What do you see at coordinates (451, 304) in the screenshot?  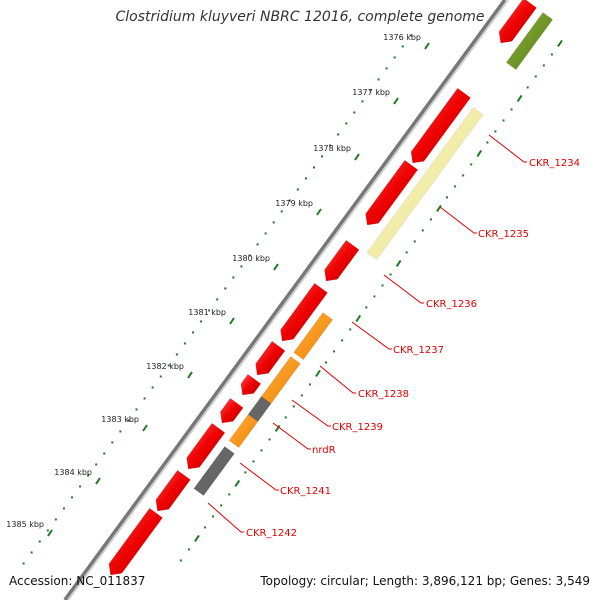 I see `gene-label-ckr_1236: CKR_1236` at bounding box center [451, 304].